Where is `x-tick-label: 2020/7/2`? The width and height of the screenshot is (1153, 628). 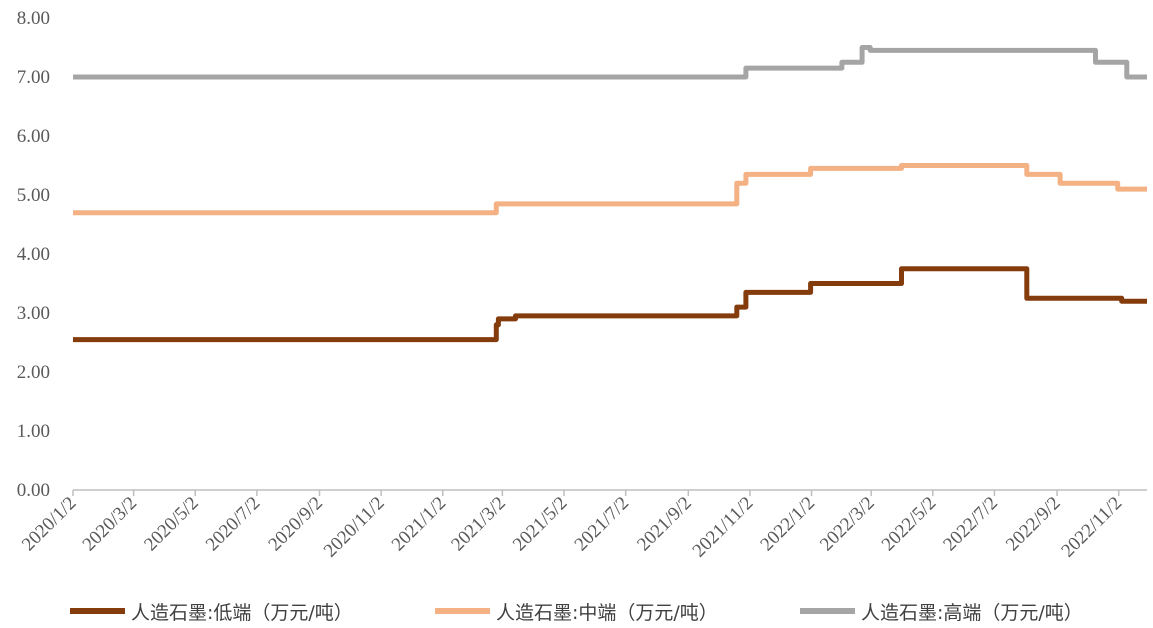 x-tick-label: 2020/7/2 is located at coordinates (233, 524).